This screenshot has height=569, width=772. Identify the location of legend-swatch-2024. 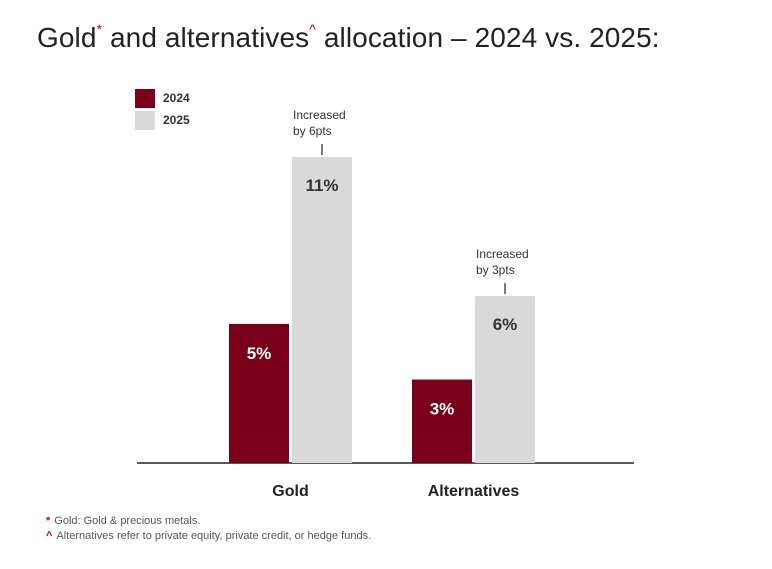
(145, 98).